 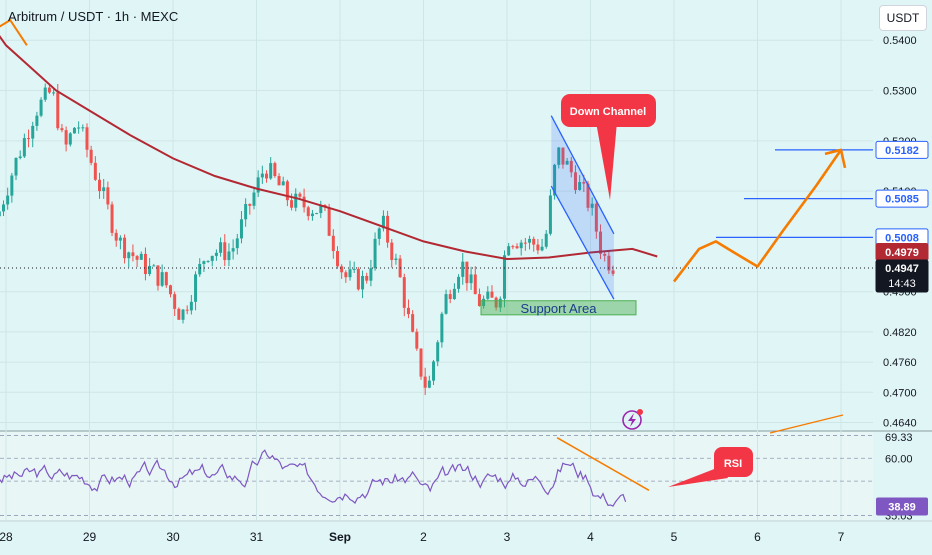 I want to click on rsi-callout: RSI, so click(x=710, y=467).